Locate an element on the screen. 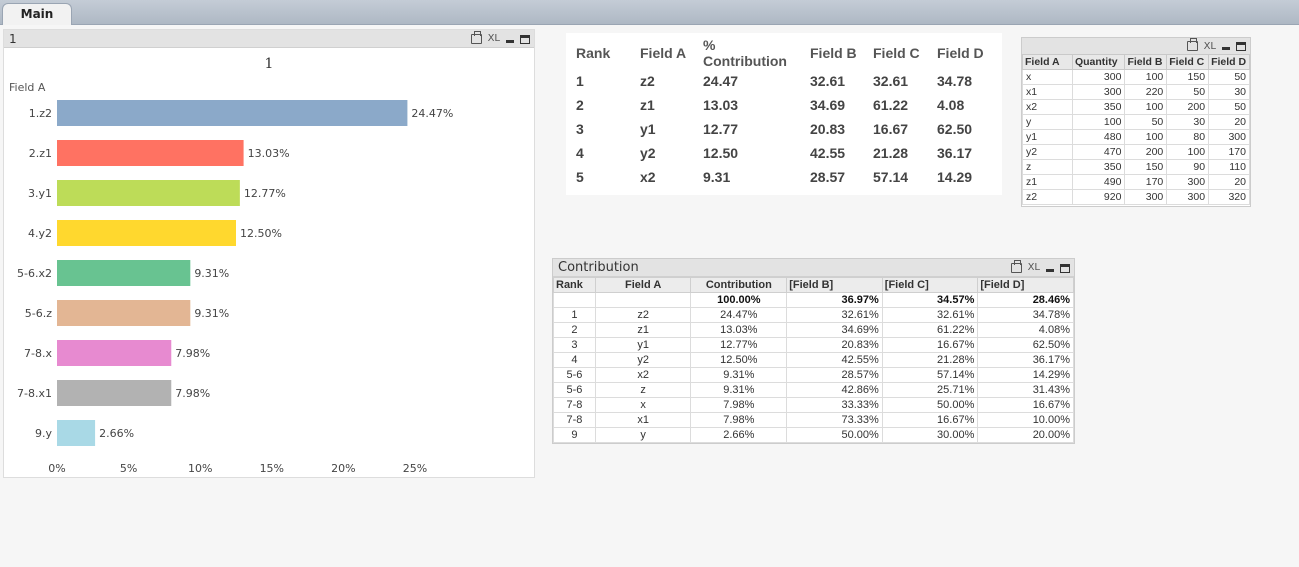 The image size is (1299, 567). table-row: 9 y 2.66% 50.00% 30.00% 20.00% is located at coordinates (813, 435).